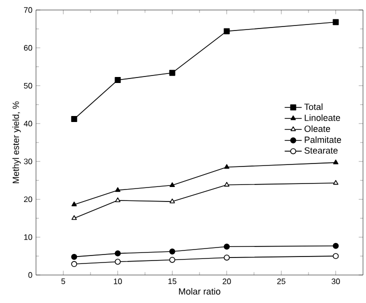 Image resolution: width=366 pixels, height=303 pixels. I want to click on y-axis-title: Methyl ester yield, %, so click(16, 142).